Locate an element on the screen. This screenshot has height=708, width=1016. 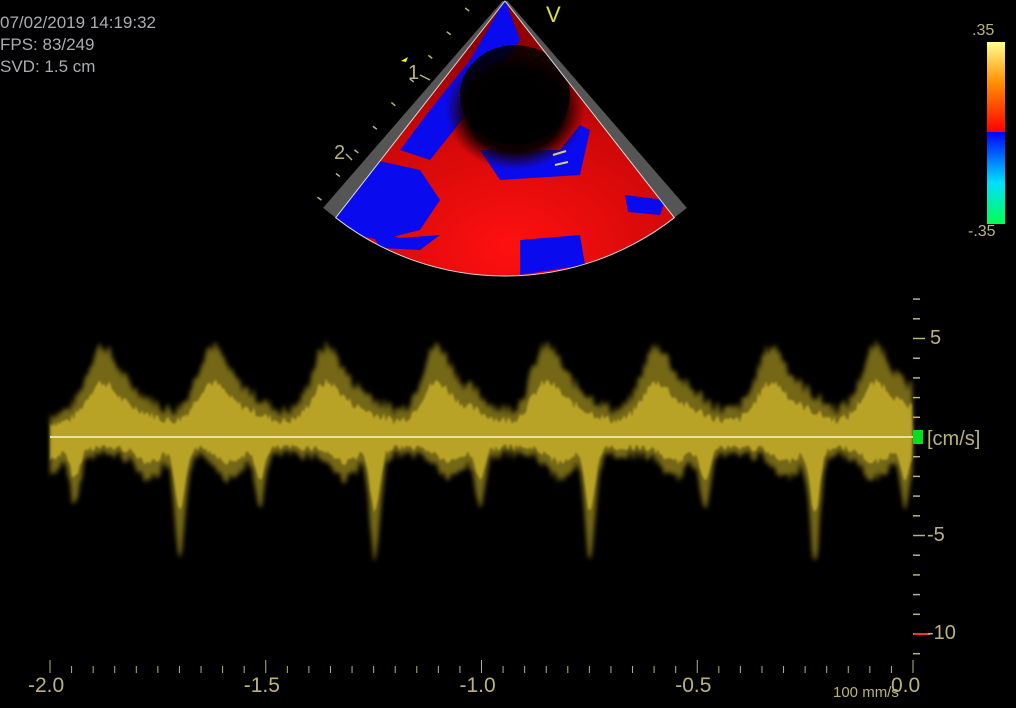
sweep-speed-label: 100 mm/s is located at coordinates (866, 692).